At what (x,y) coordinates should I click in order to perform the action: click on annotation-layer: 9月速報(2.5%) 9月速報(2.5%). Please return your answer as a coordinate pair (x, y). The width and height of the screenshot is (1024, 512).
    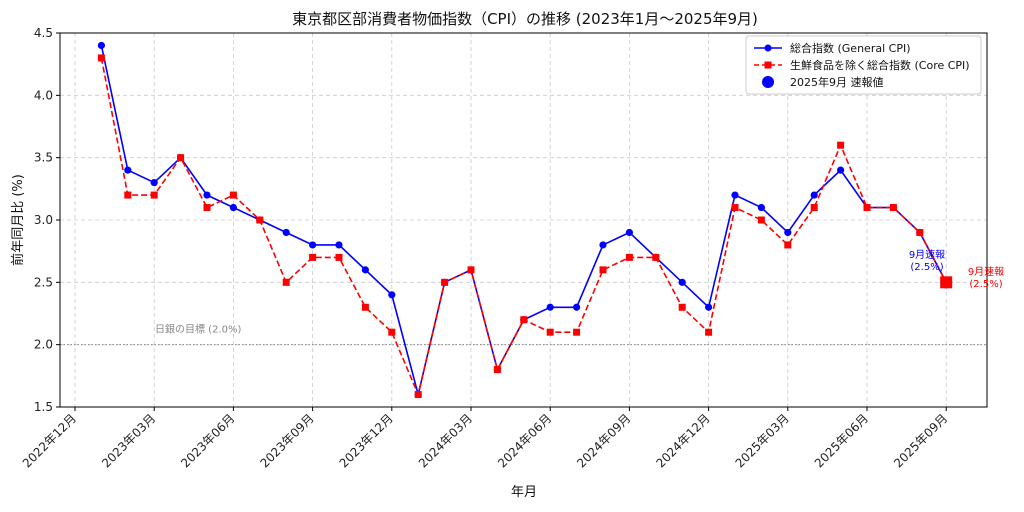
    Looking at the image, I should click on (956, 261).